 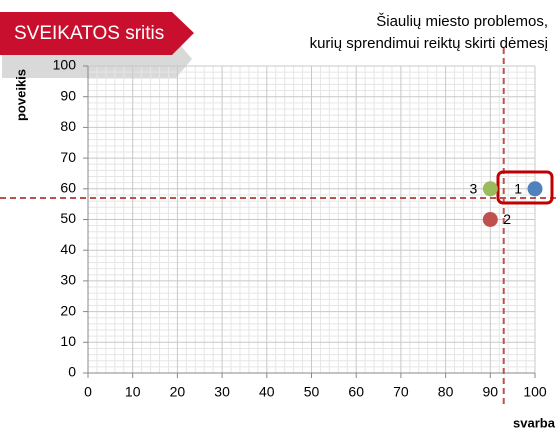 I want to click on highlight-box, so click(x=525, y=187).